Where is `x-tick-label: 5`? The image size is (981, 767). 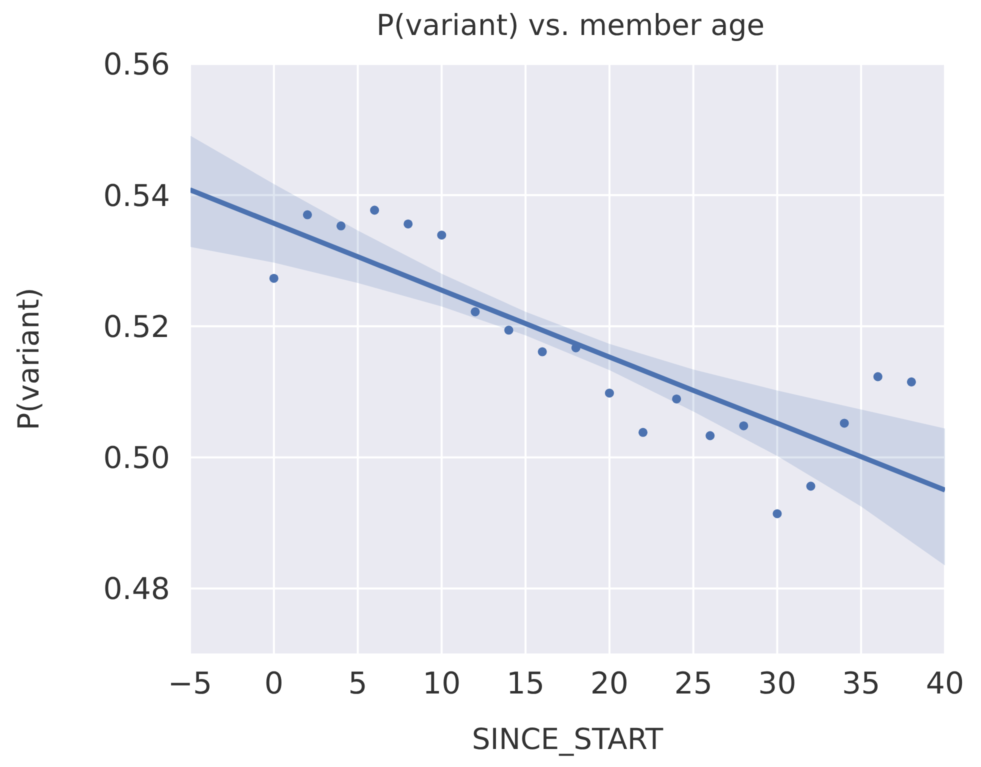
x-tick-label: 5 is located at coordinates (358, 684).